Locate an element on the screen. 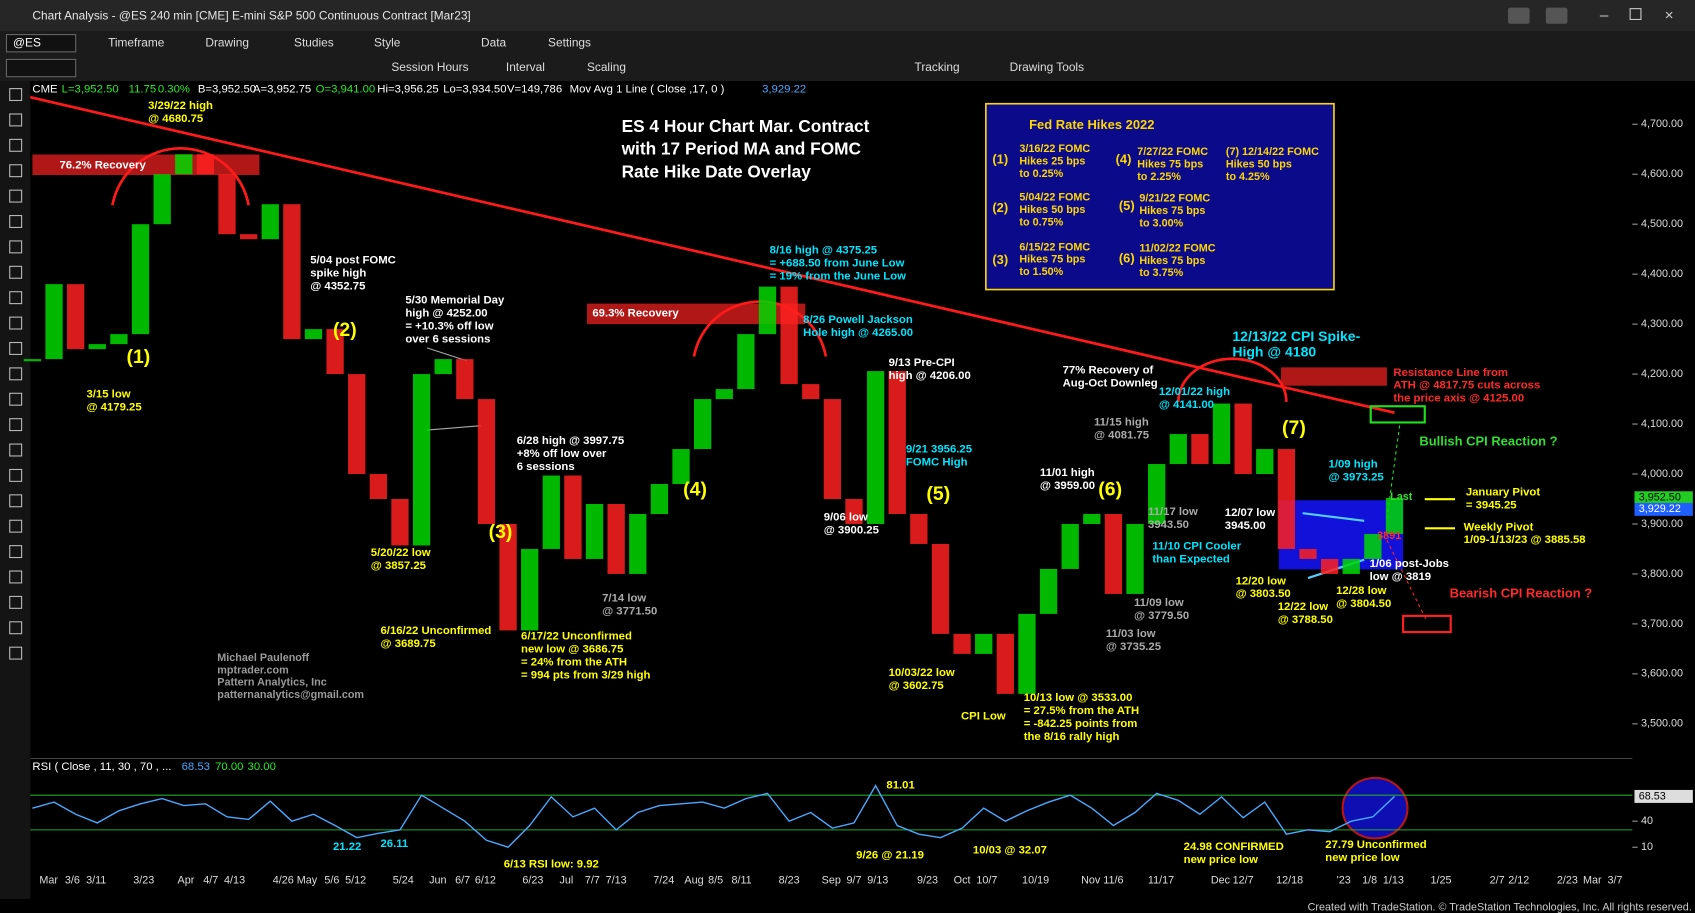 Image resolution: width=1695 pixels, height=913 pixels. annotation: Pattern Analytics, Inc is located at coordinates (271, 683).